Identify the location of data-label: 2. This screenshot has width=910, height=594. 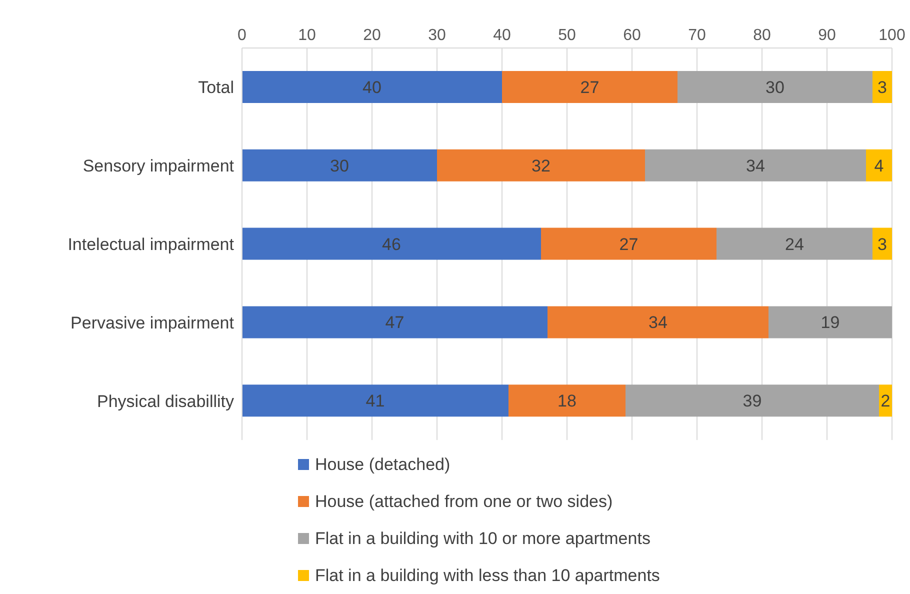
(885, 401).